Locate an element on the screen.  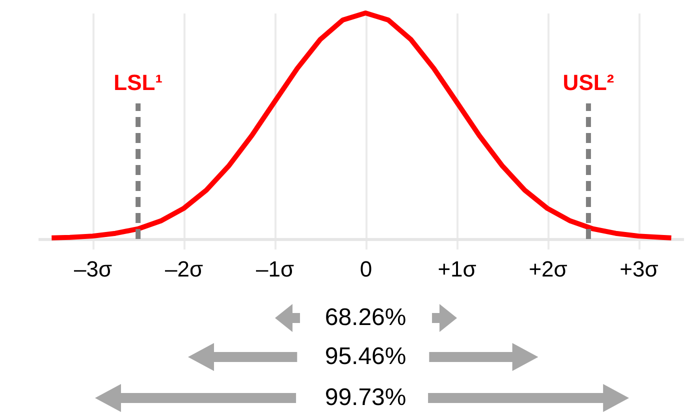
x-tick-label: –1σ is located at coordinates (275, 269).